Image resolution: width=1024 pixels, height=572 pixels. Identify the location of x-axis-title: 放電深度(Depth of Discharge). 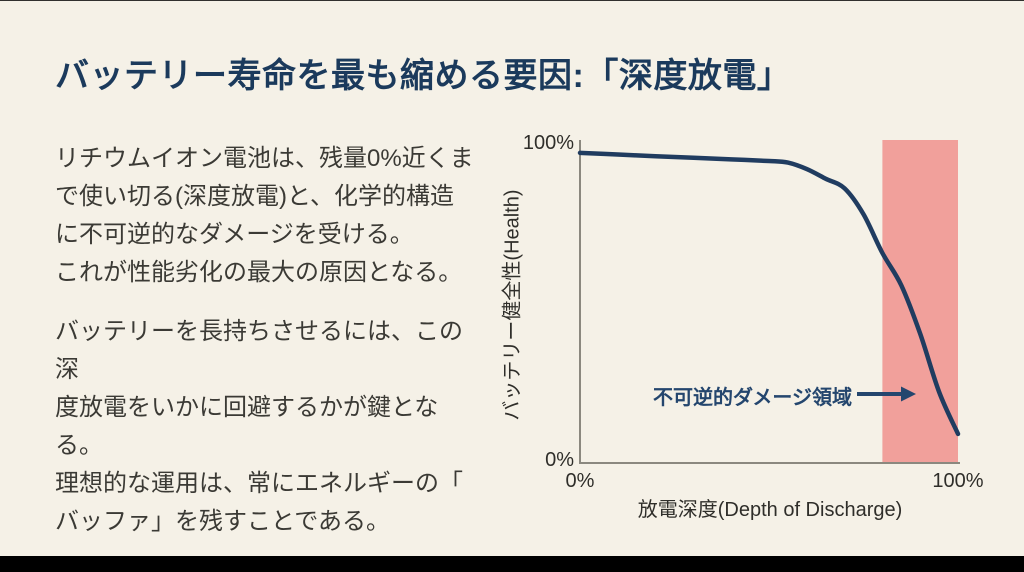
(770, 510).